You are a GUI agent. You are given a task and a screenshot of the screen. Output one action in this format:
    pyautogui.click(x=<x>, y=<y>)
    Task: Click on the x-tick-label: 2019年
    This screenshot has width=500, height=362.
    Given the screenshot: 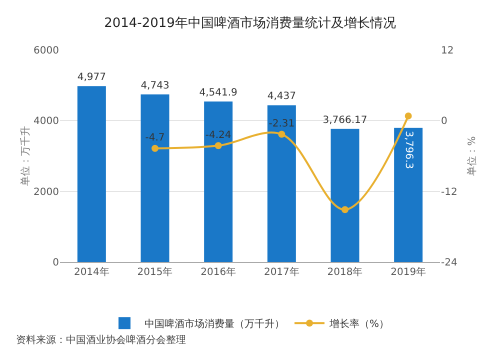 What is the action you would take?
    pyautogui.click(x=408, y=272)
    